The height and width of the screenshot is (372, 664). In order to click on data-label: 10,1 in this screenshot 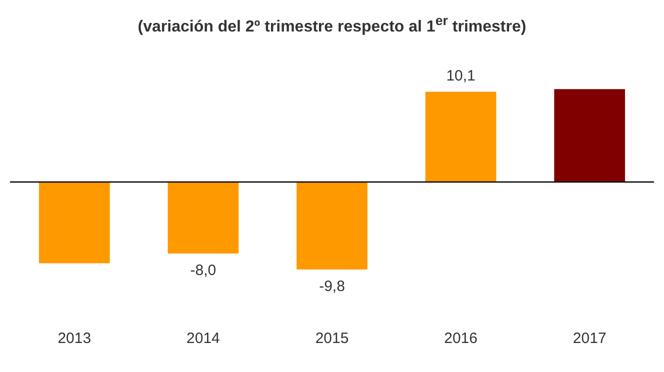, I will do `click(461, 75)`.